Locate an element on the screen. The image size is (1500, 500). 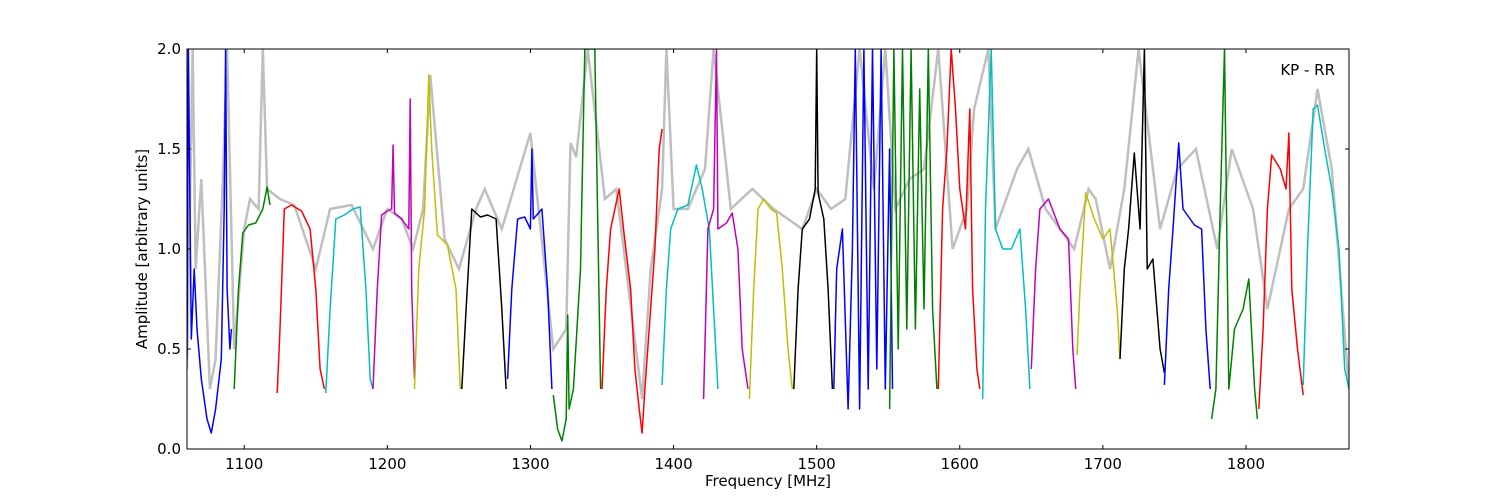
y-tick-label: 2.0 is located at coordinates (169, 49).